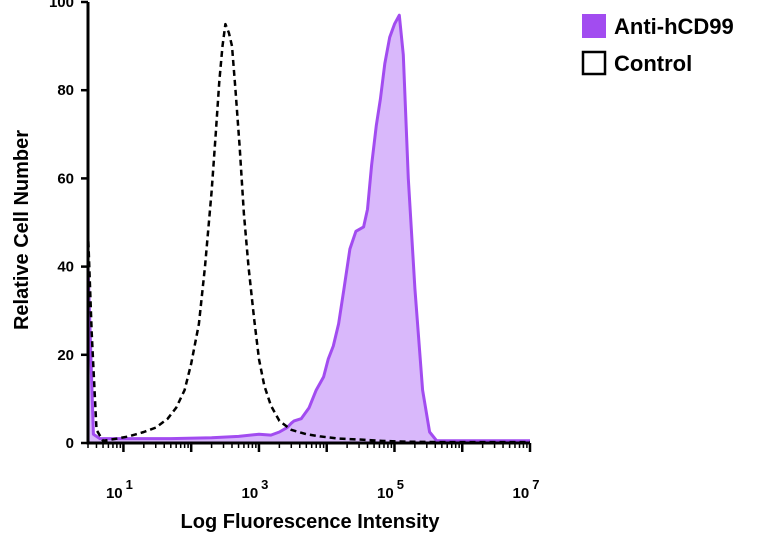 This screenshot has width=771, height=550. What do you see at coordinates (65, 178) in the screenshot?
I see `y-tick-label: 60` at bounding box center [65, 178].